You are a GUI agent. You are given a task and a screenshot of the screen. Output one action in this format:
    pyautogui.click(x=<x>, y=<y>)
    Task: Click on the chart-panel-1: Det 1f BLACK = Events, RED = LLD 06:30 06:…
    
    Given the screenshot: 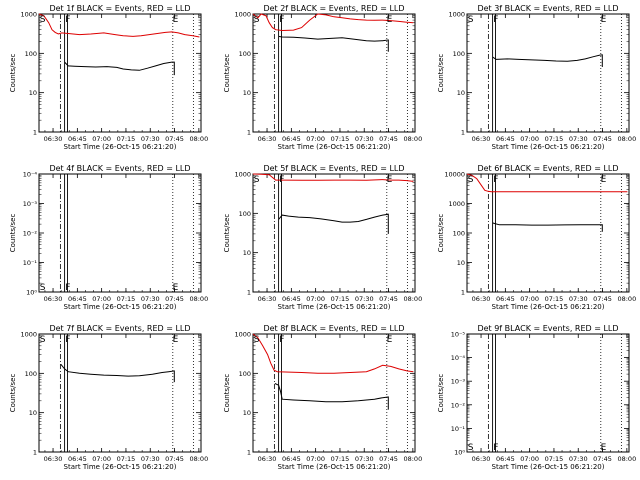 What is the action you would take?
    pyautogui.click(x=108, y=77)
    